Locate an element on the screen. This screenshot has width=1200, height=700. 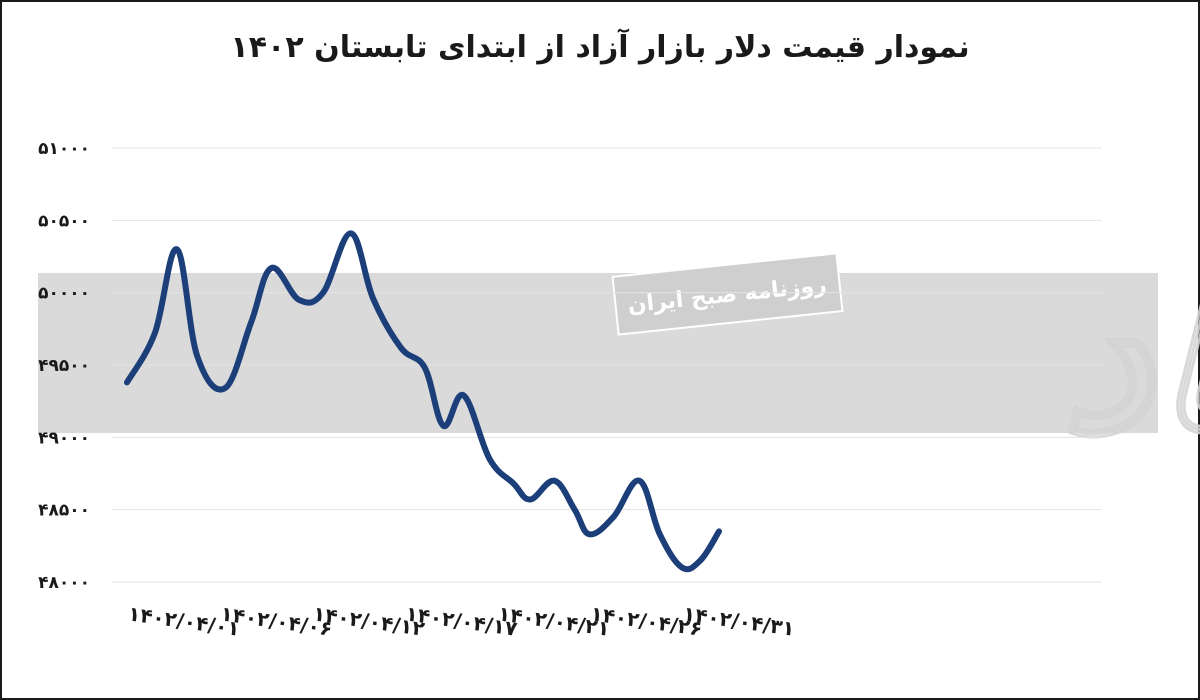
y-tick-label: ۴۹۵۰۰ is located at coordinates (64, 366).